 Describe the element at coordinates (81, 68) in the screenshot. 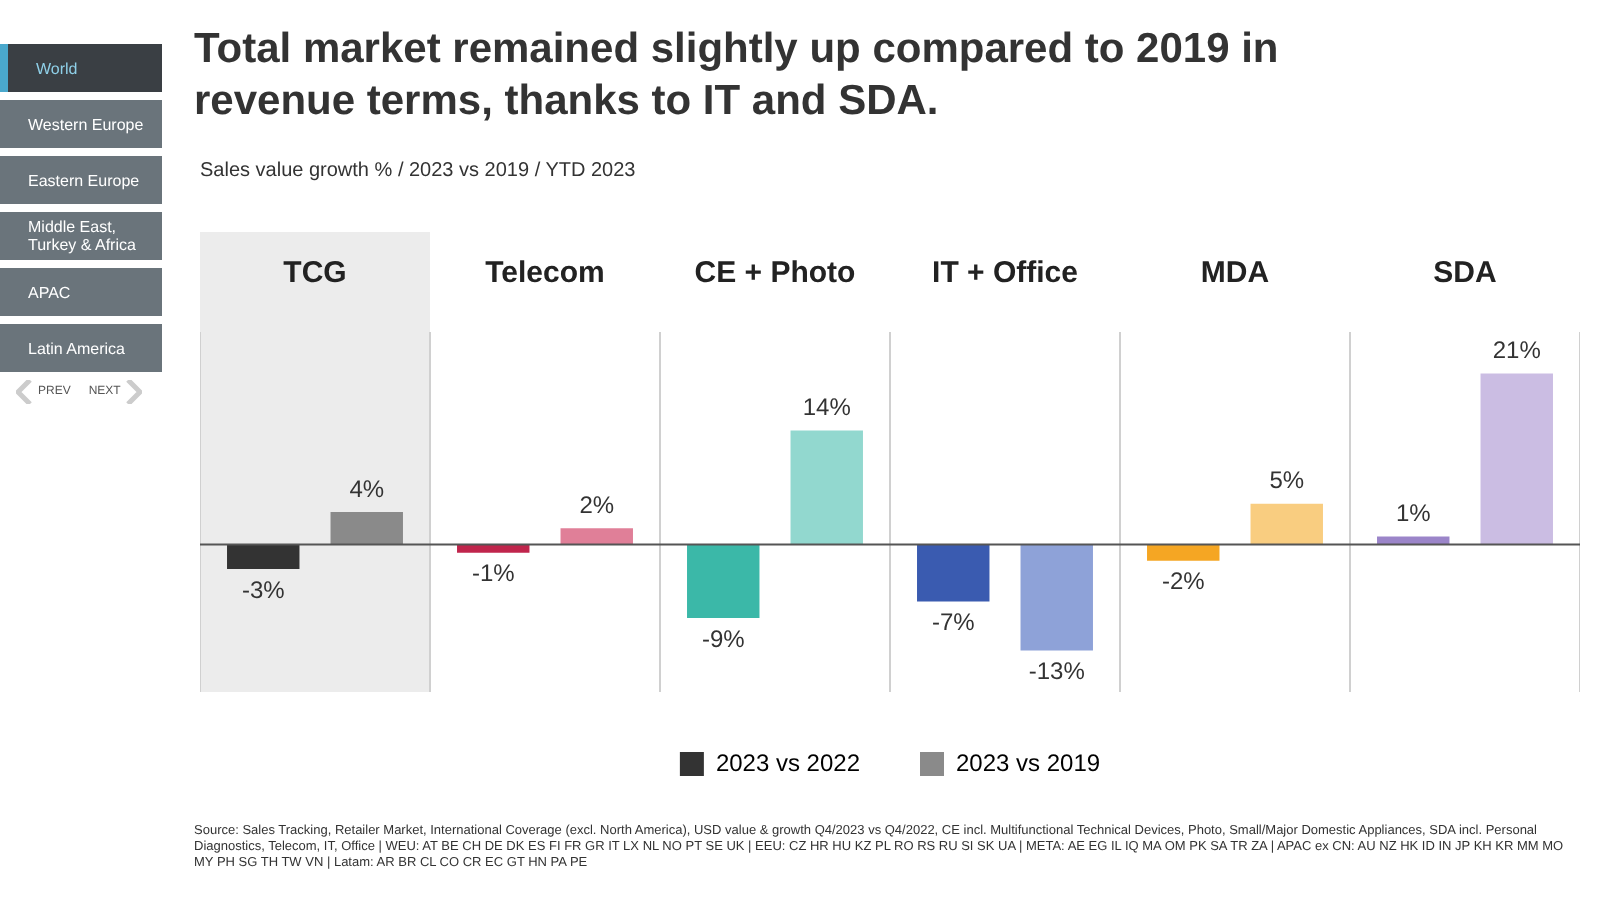

I see `text: World` at that location.